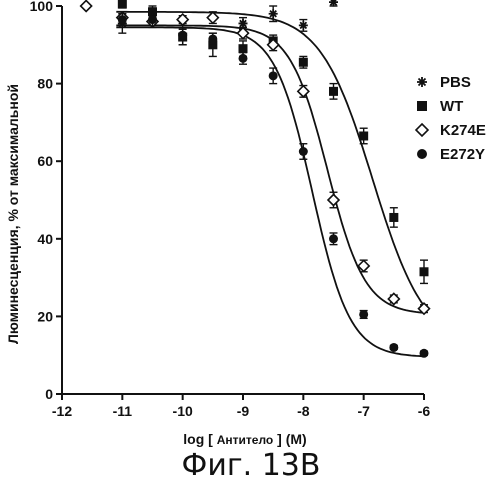 This screenshot has height=500, width=502. Describe the element at coordinates (45, 84) in the screenshot. I see `y-tick-label: 80` at that location.